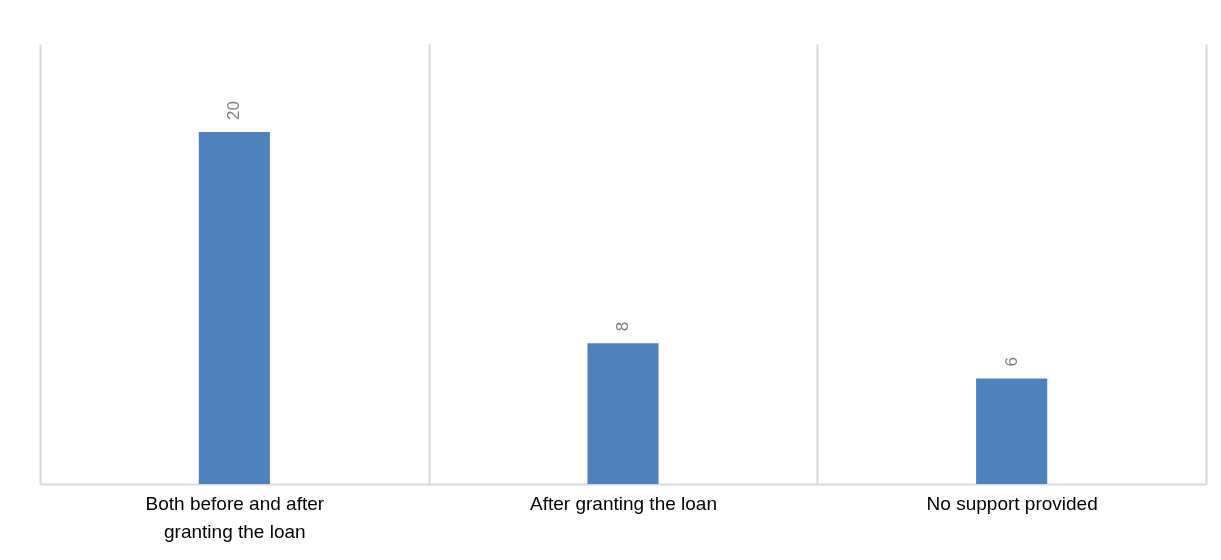 Image resolution: width=1221 pixels, height=560 pixels. Describe the element at coordinates (623, 503) in the screenshot. I see `x-tick-label: After granting the loan` at that location.